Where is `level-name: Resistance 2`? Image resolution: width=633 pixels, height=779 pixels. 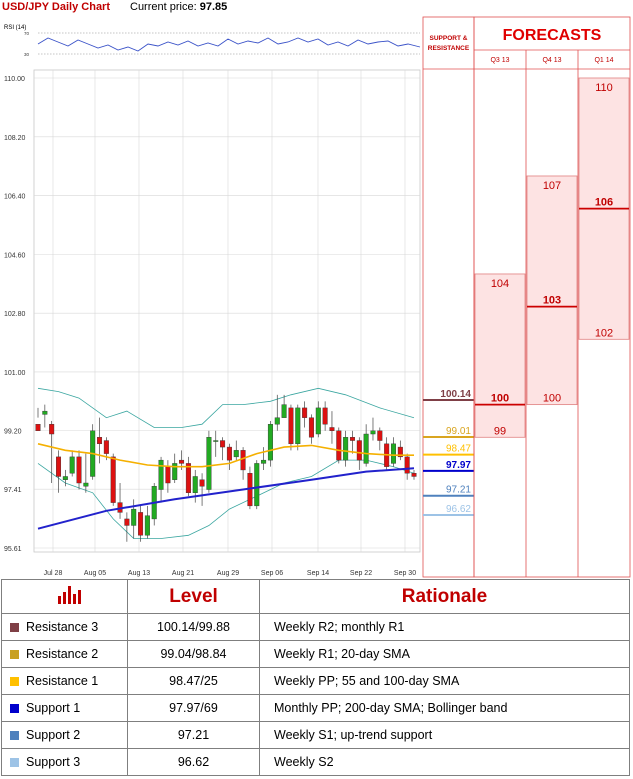
level-name: Resistance 2 is located at coordinates (62, 654).